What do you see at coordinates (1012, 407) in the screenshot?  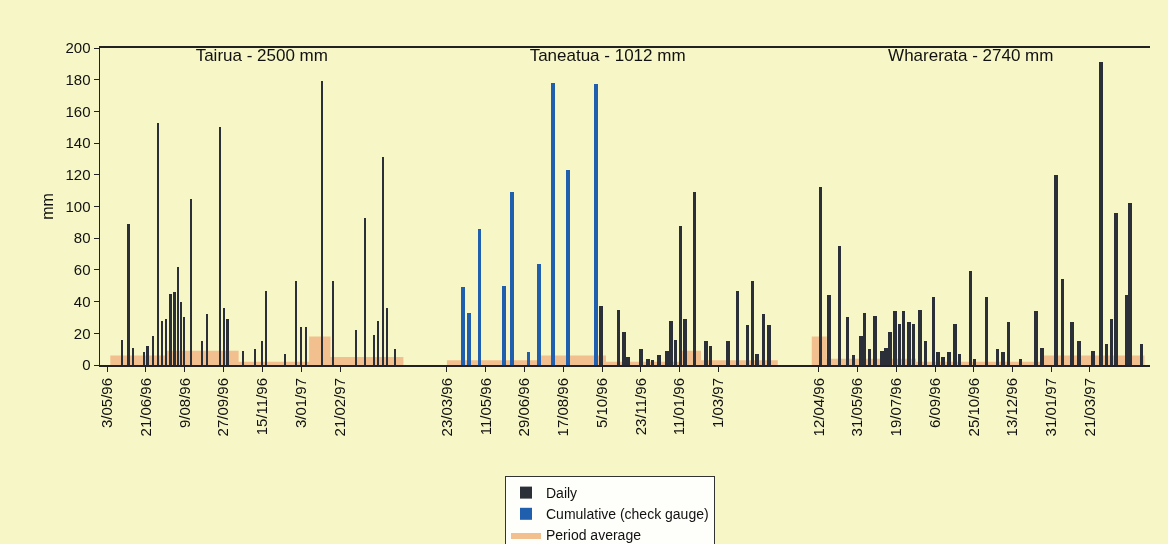 I see `x-tick-label: 13/12/96` at bounding box center [1012, 407].